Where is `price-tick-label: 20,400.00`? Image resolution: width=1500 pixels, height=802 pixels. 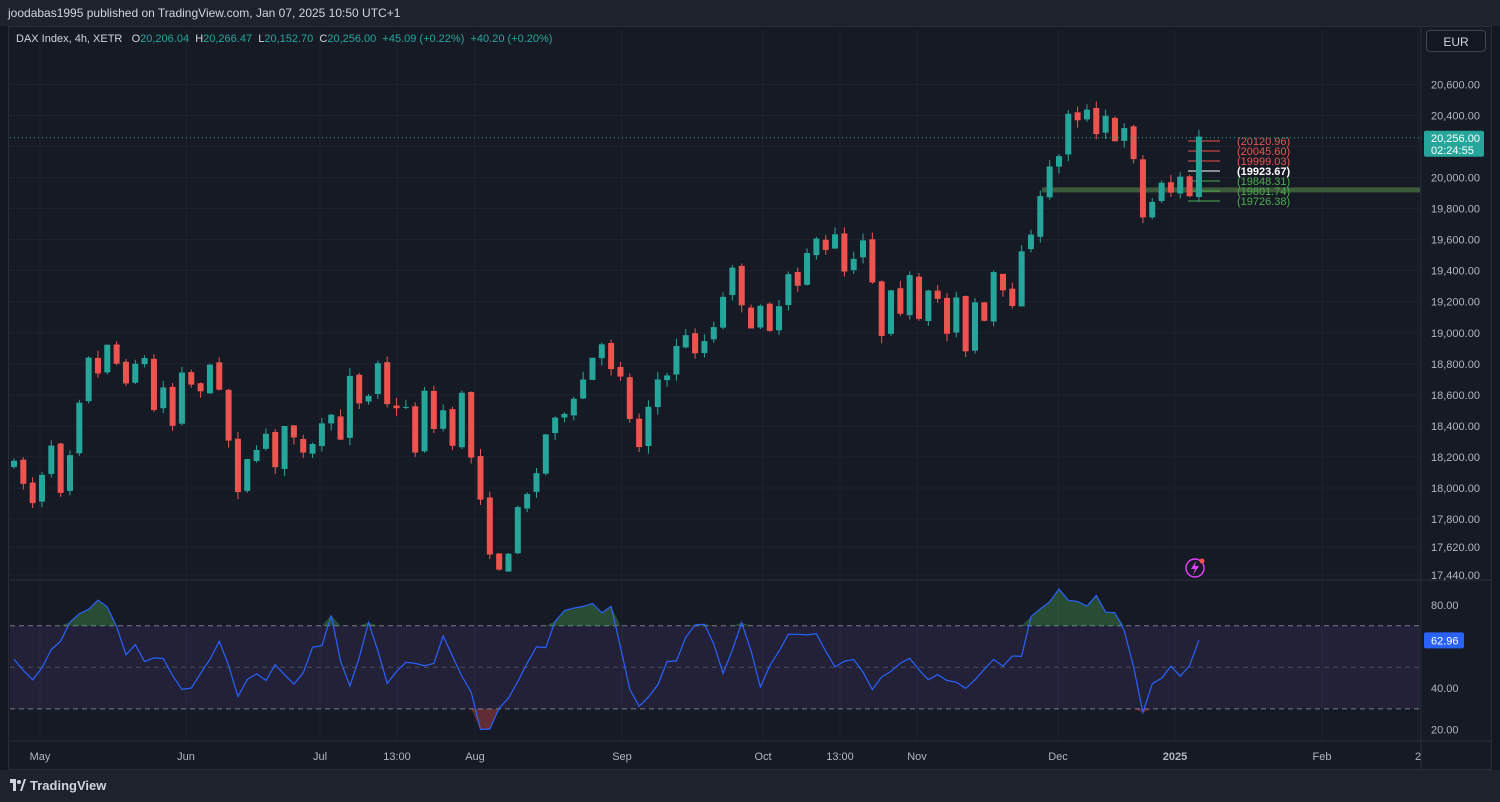
price-tick-label: 20,400.00 is located at coordinates (1455, 116).